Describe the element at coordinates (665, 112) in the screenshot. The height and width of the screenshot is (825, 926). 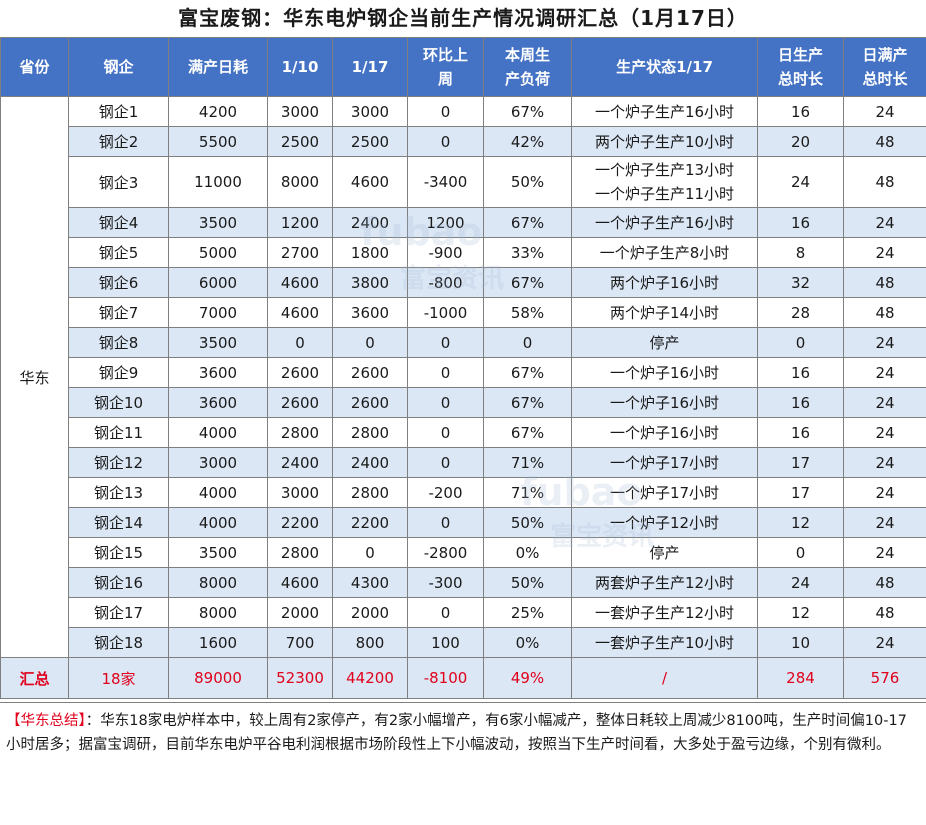
I see `status-cell: 一个炉子生产16小时` at that location.